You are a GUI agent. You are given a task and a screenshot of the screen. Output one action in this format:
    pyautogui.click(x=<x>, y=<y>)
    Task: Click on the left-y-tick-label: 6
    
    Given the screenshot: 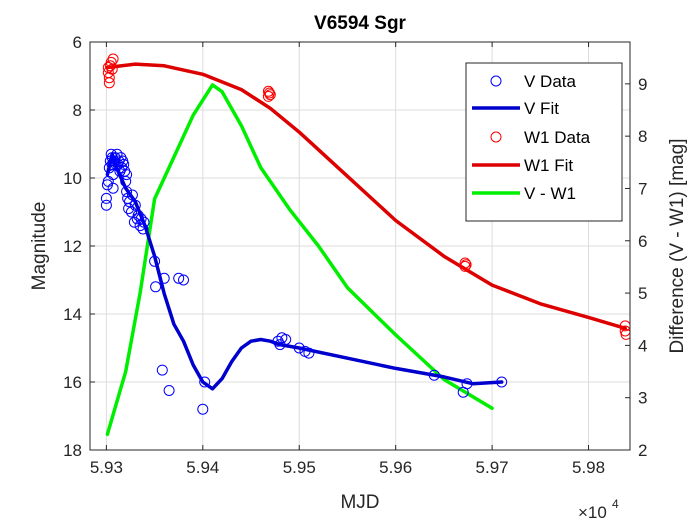 What is the action you would take?
    pyautogui.click(x=77, y=42)
    